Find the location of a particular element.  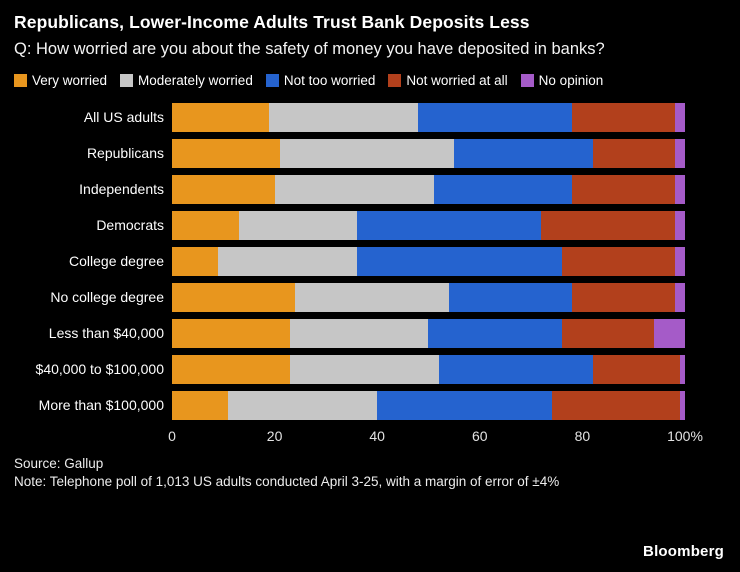

legend-swatch-not_too_worried is located at coordinates (272, 81).